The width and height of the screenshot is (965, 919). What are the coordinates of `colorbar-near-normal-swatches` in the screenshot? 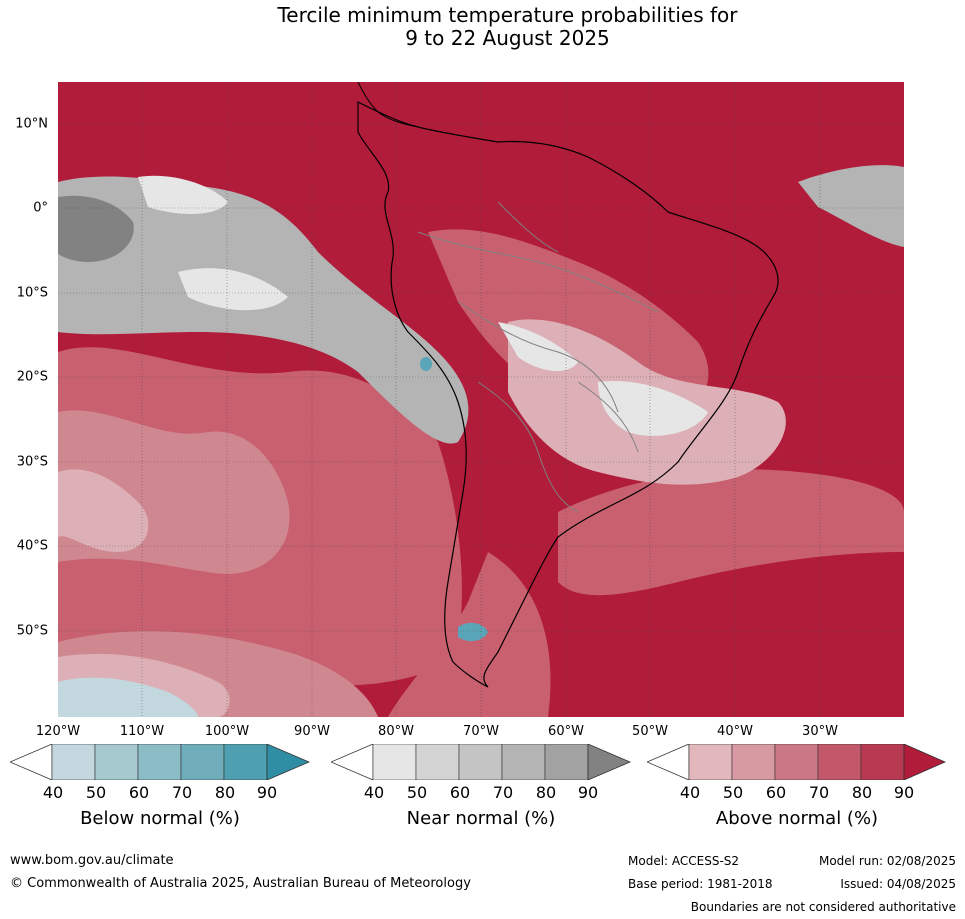 It's located at (481, 762).